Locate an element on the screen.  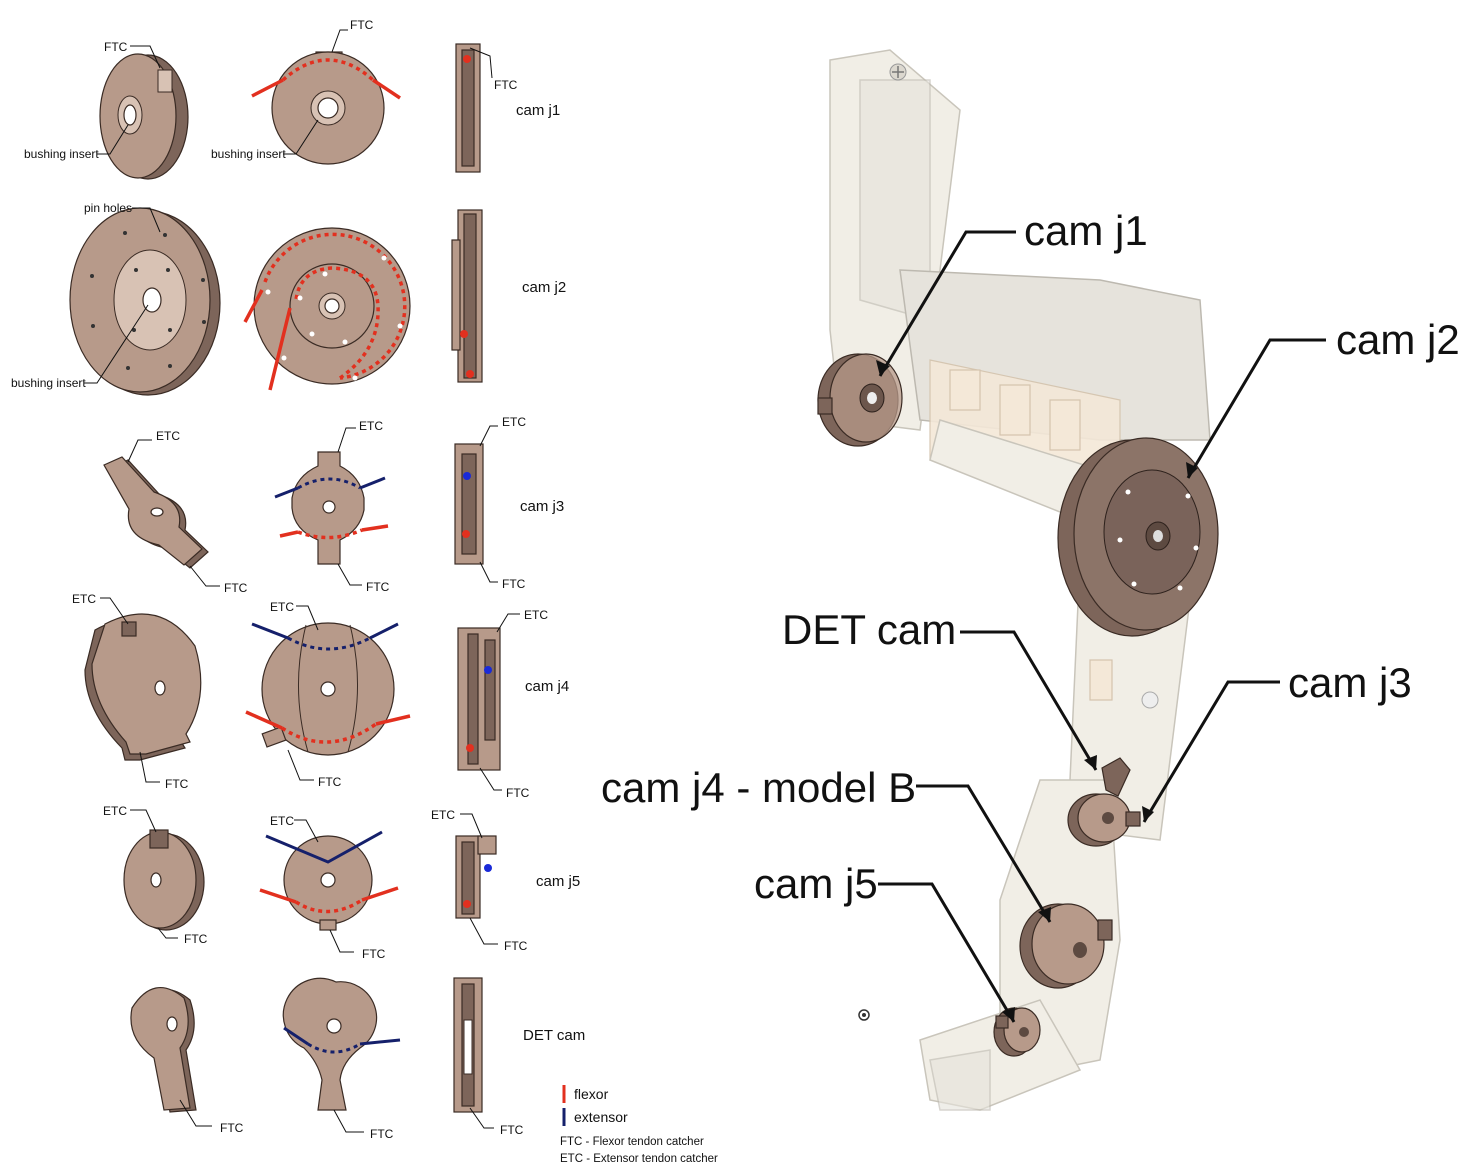
cam-j4-isometric is located at coordinates (143, 687).